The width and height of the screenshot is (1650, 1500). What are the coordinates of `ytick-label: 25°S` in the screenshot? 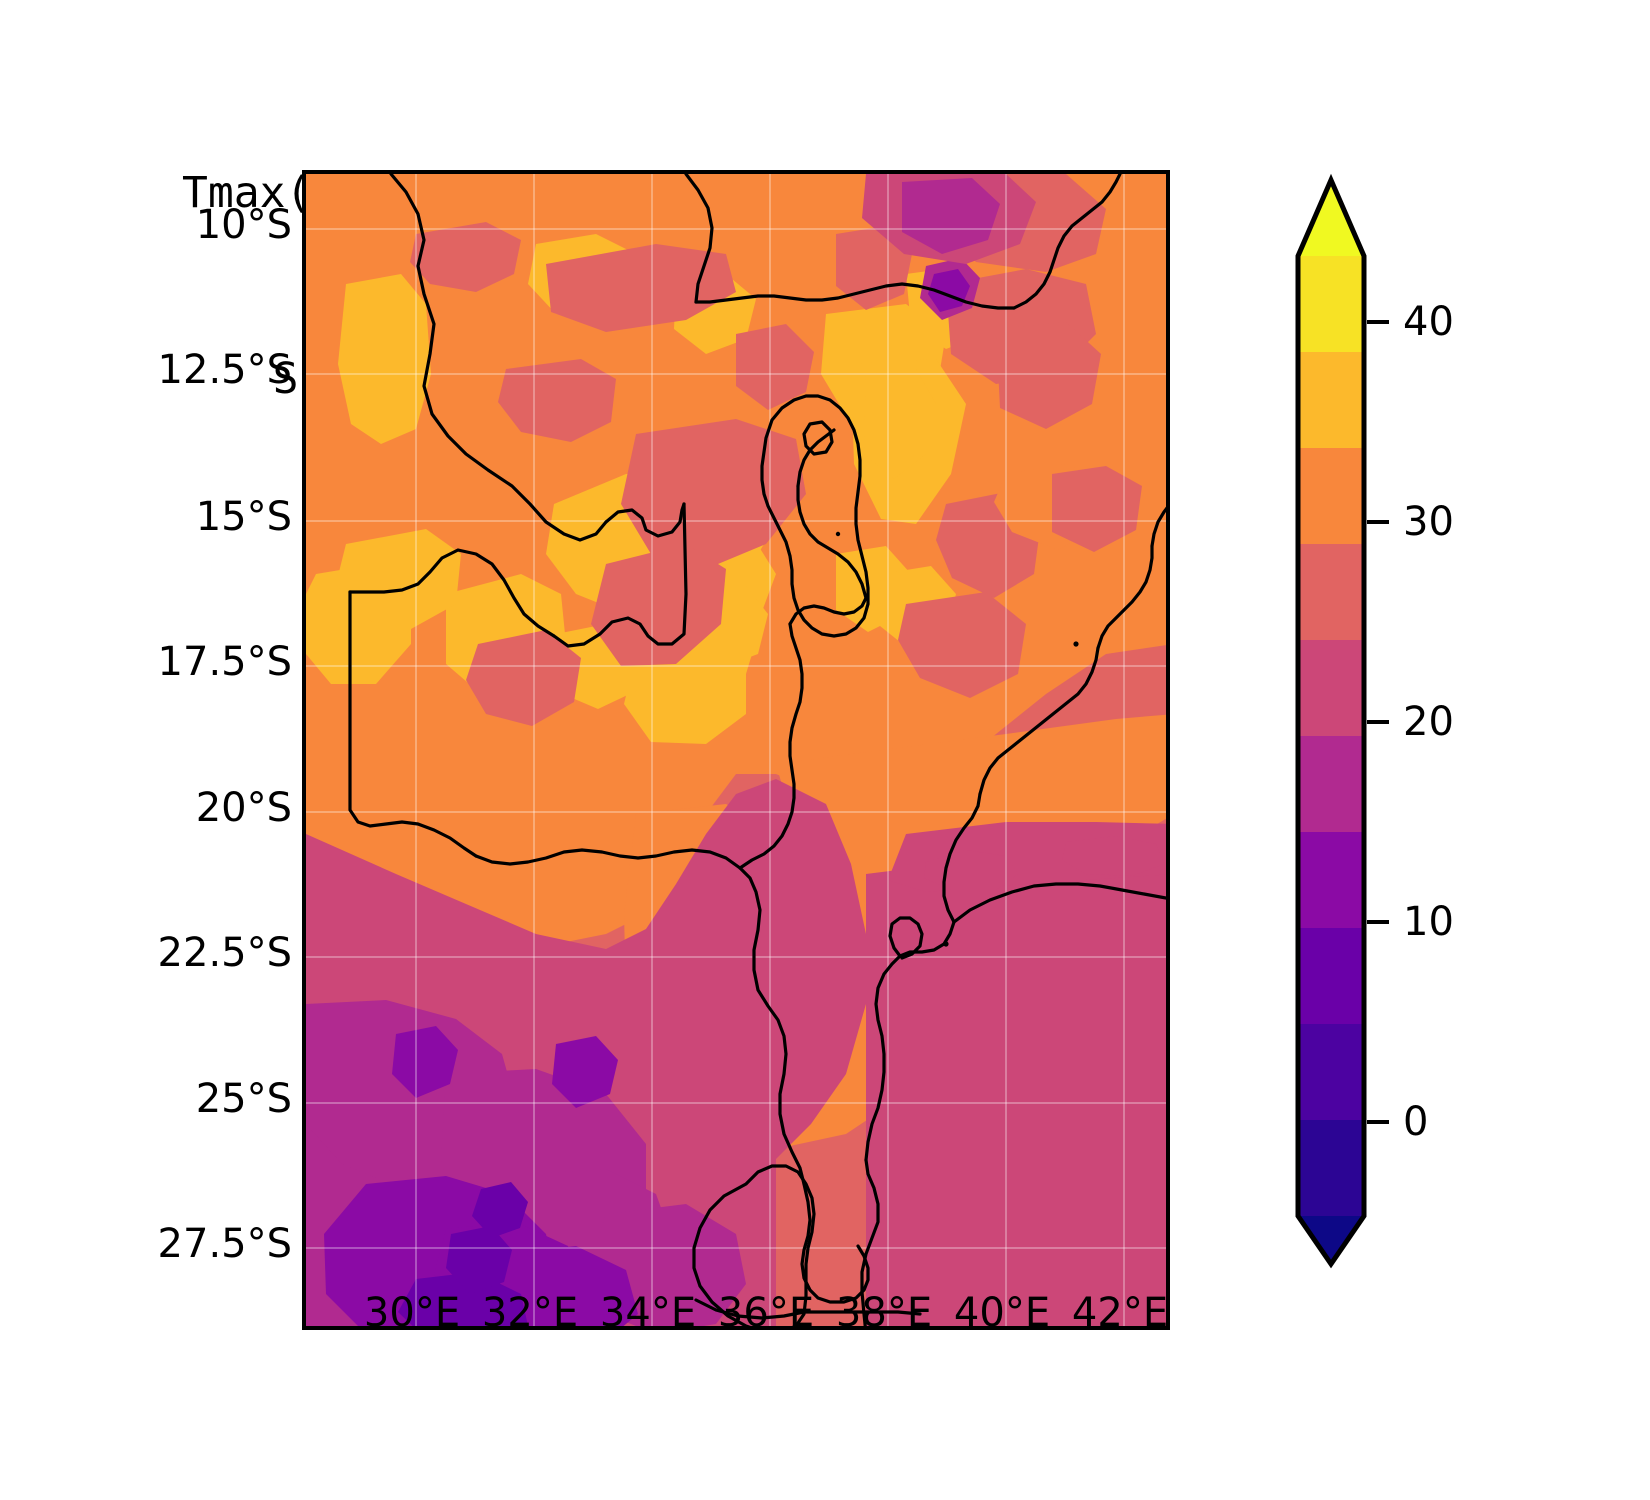 It's located at (243, 1099).